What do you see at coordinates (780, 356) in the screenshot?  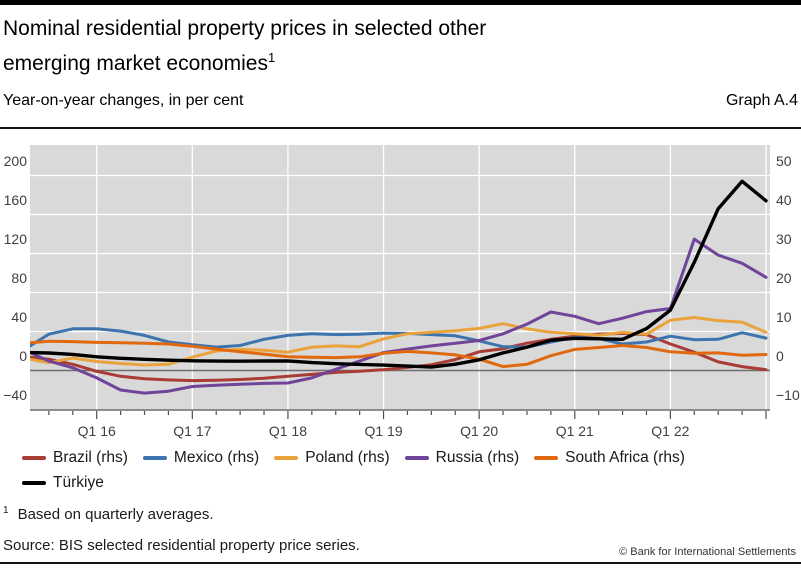 I see `right-axis-tick-label: 0` at bounding box center [780, 356].